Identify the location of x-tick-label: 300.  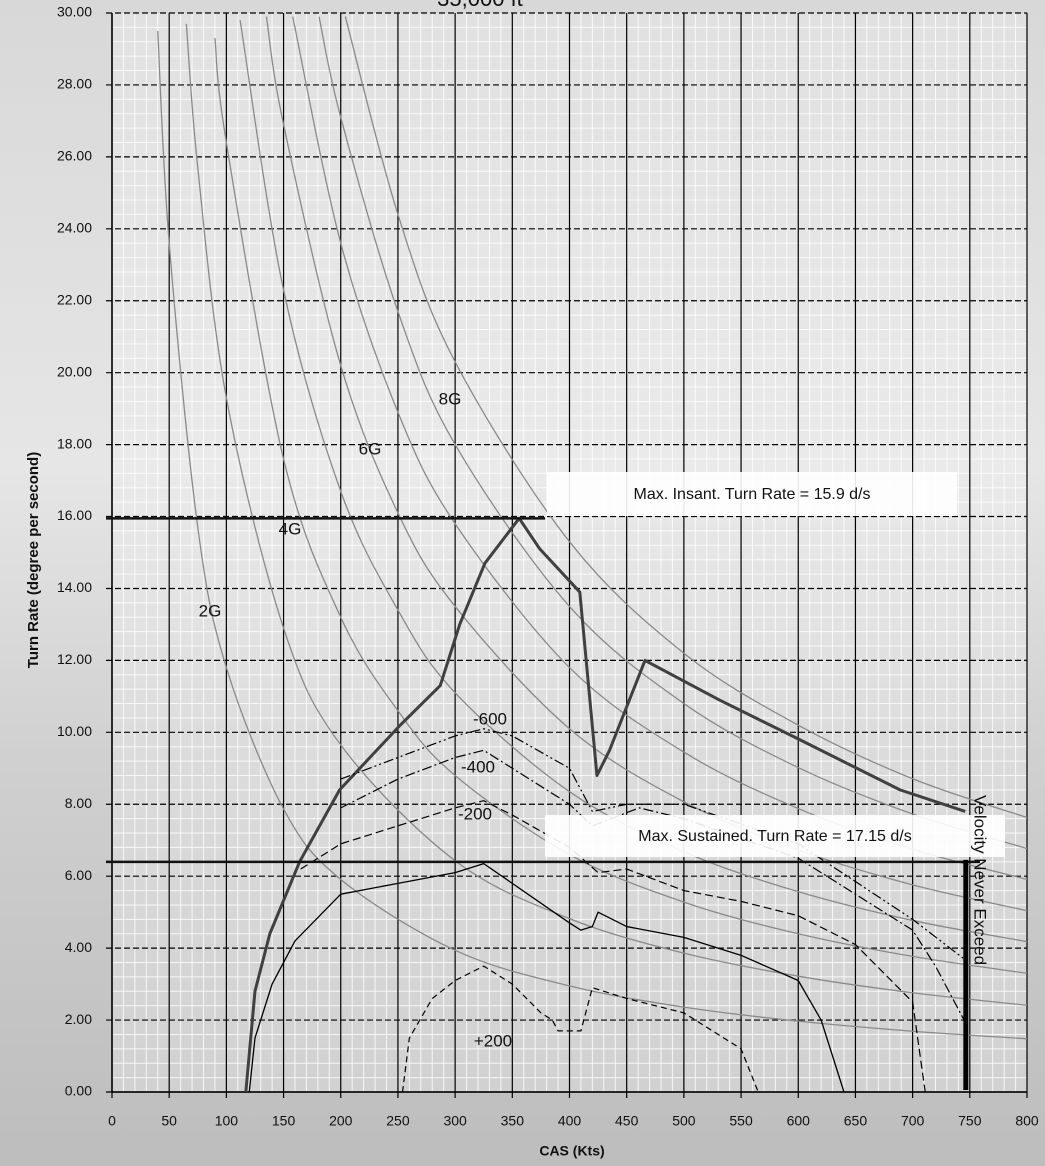
(455, 1121).